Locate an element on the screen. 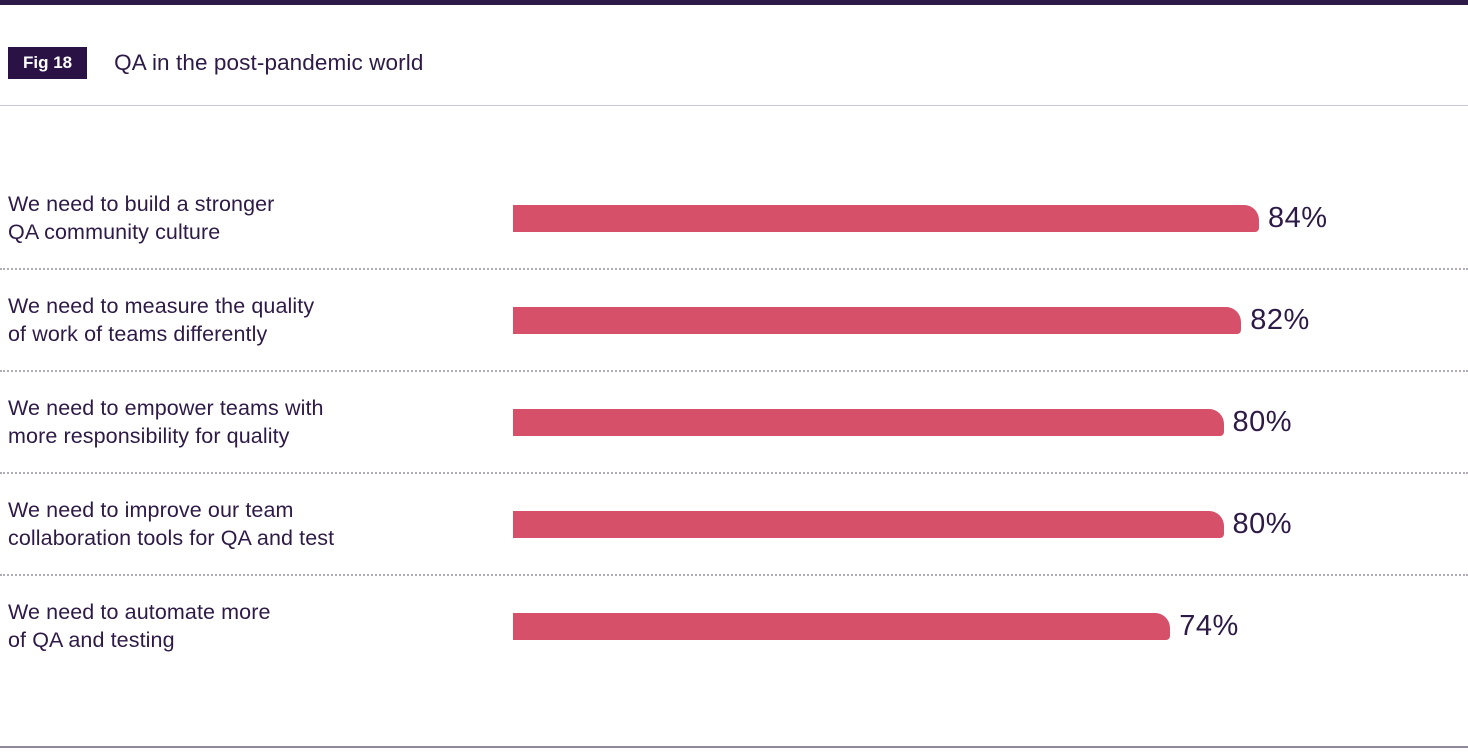 This screenshot has height=756, width=1468. bar-label-line1: We need to empower teams with is located at coordinates (166, 407).